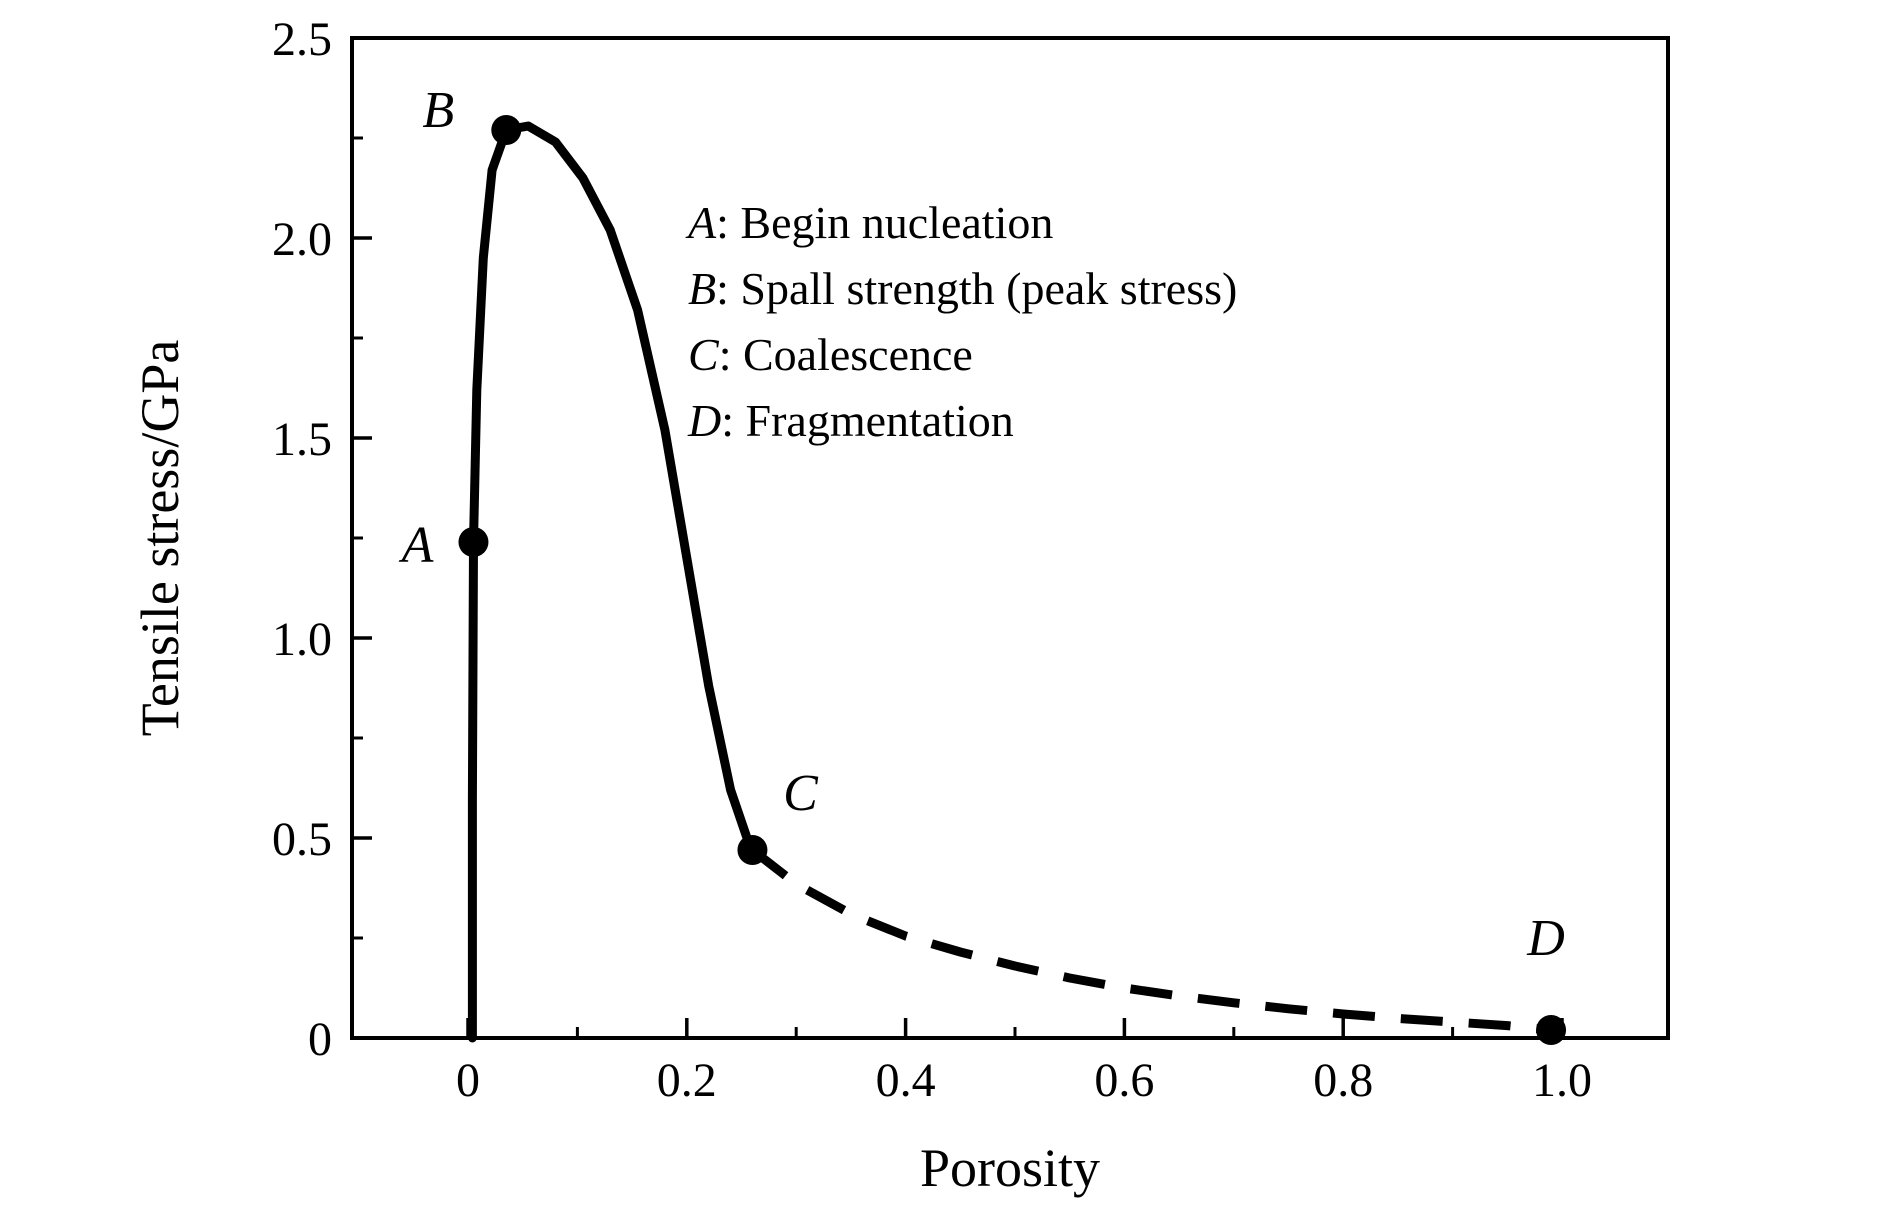 This screenshot has width=1890, height=1224. What do you see at coordinates (705, 420) in the screenshot?
I see `legend-key-d: D` at bounding box center [705, 420].